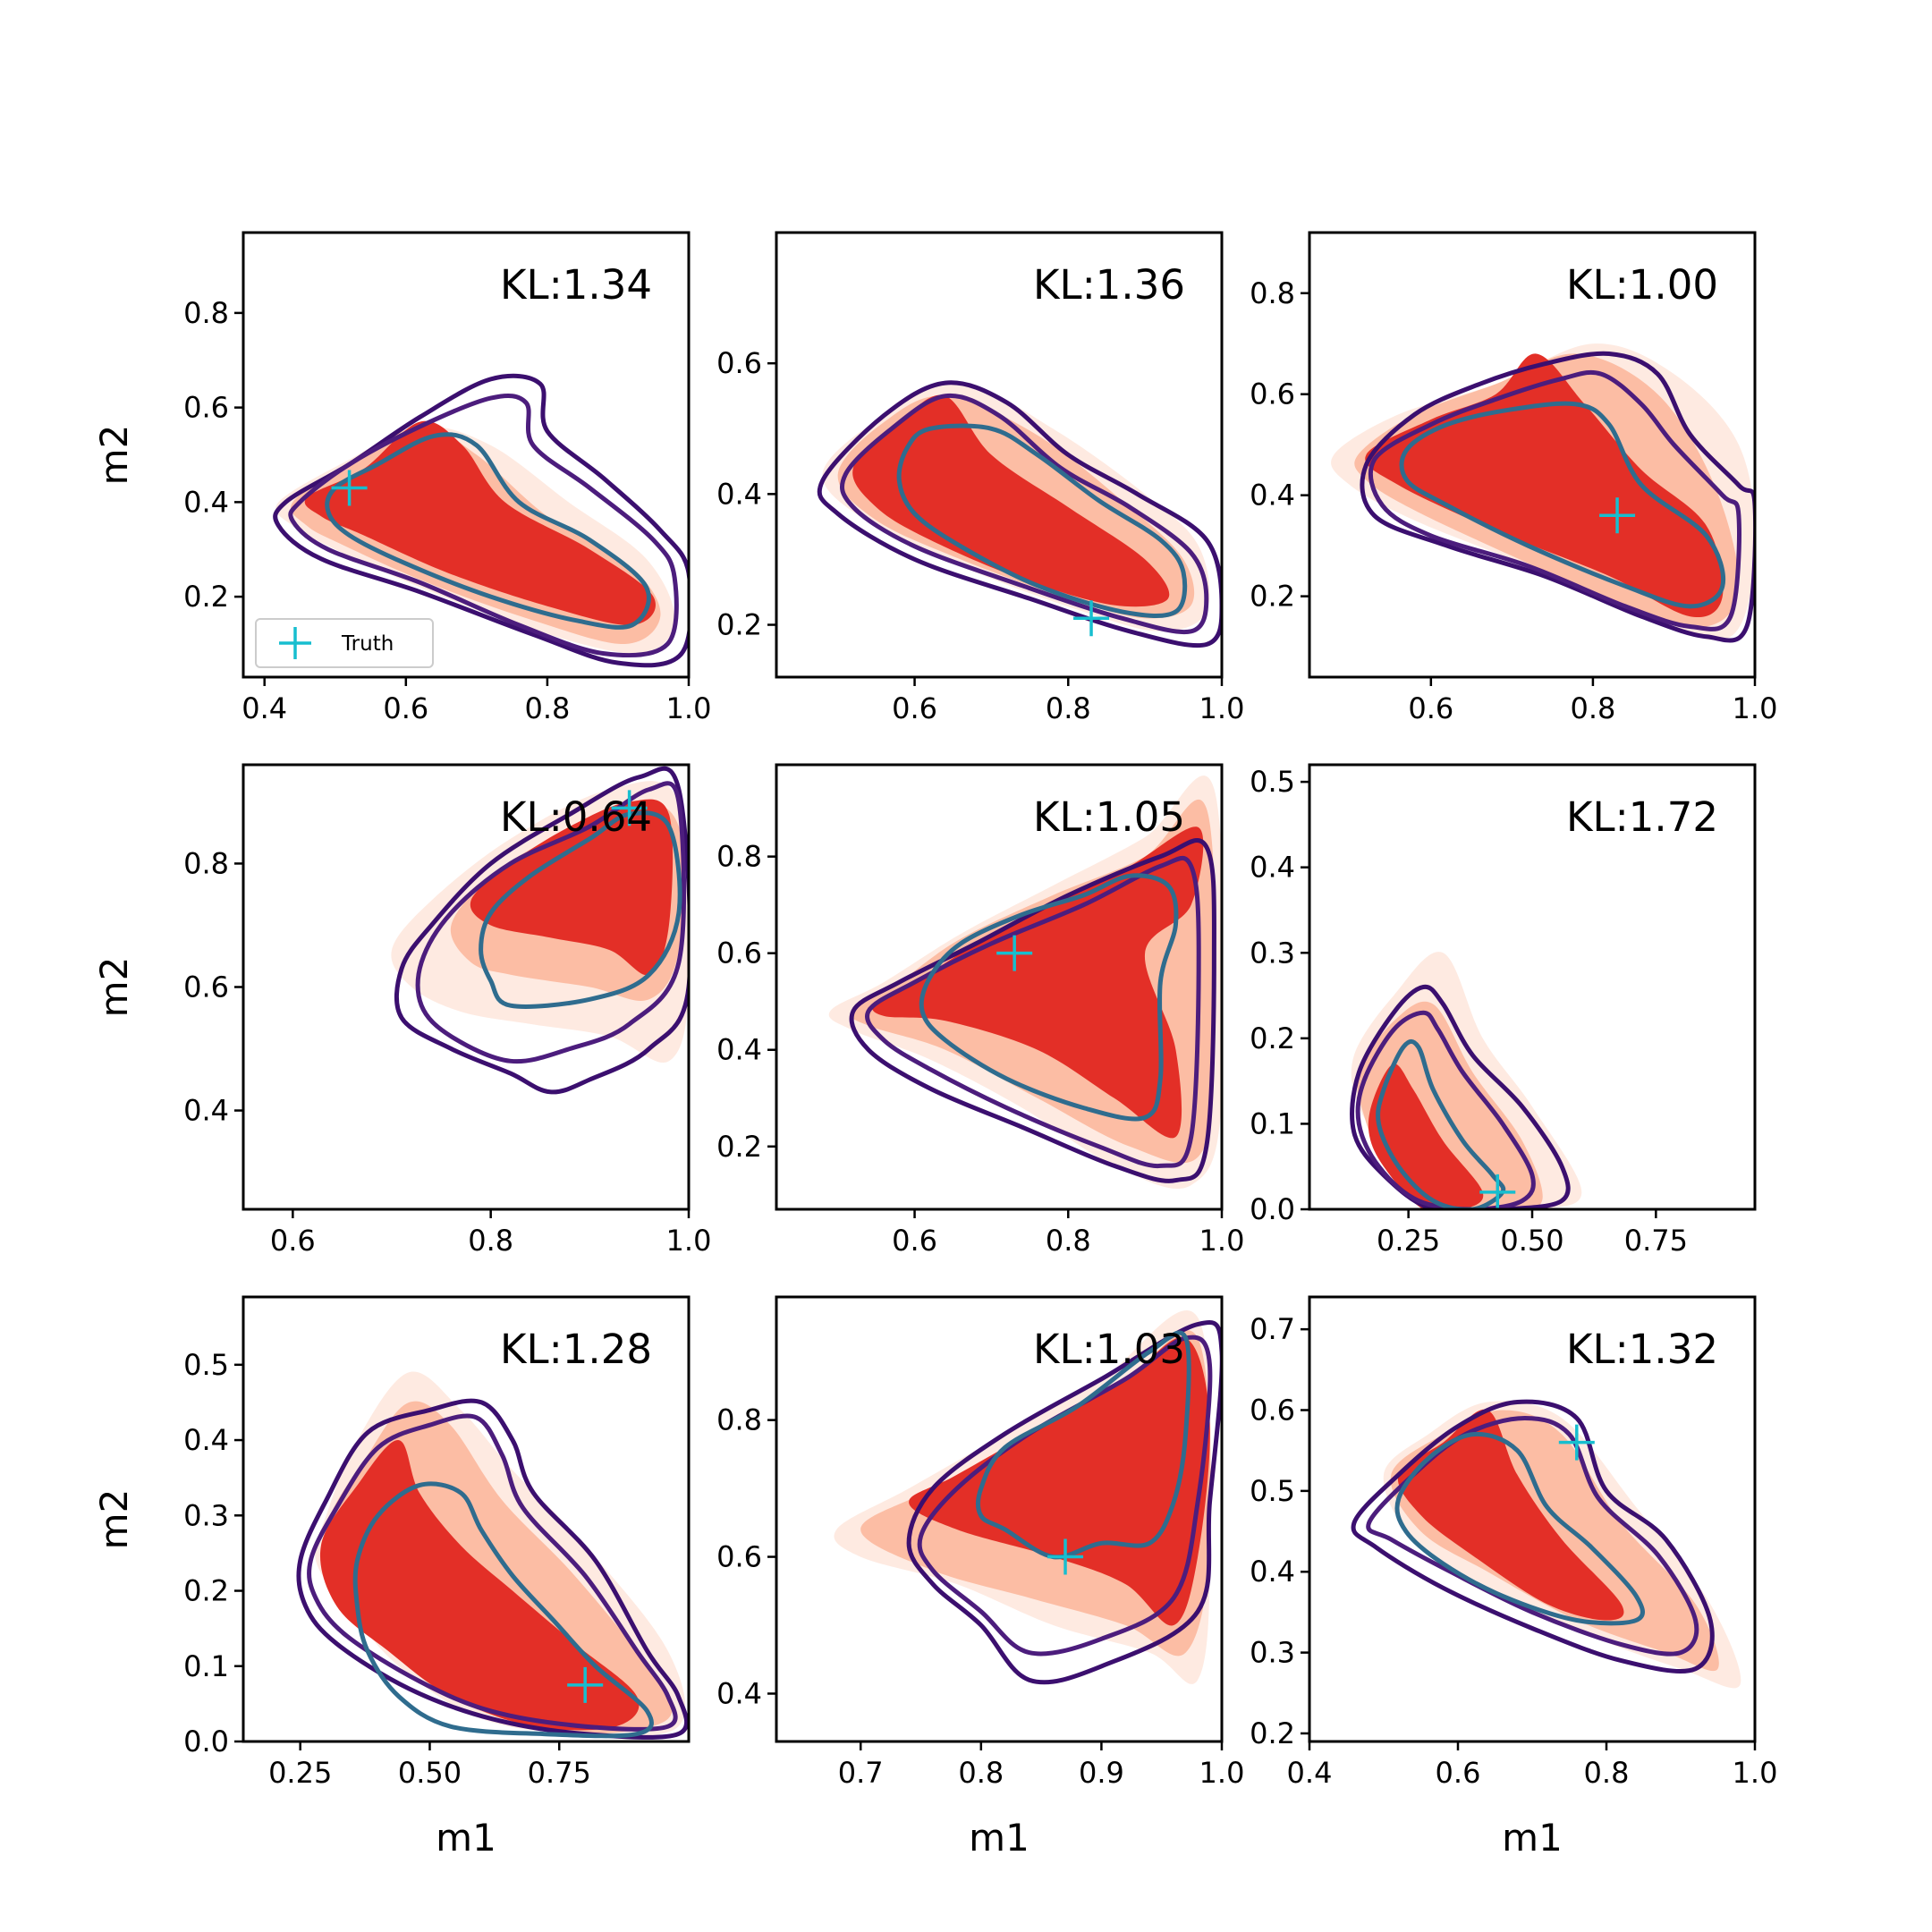 This screenshot has width=1932, height=1932. I want to click on kl-annotation: KL:1.28, so click(576, 1349).